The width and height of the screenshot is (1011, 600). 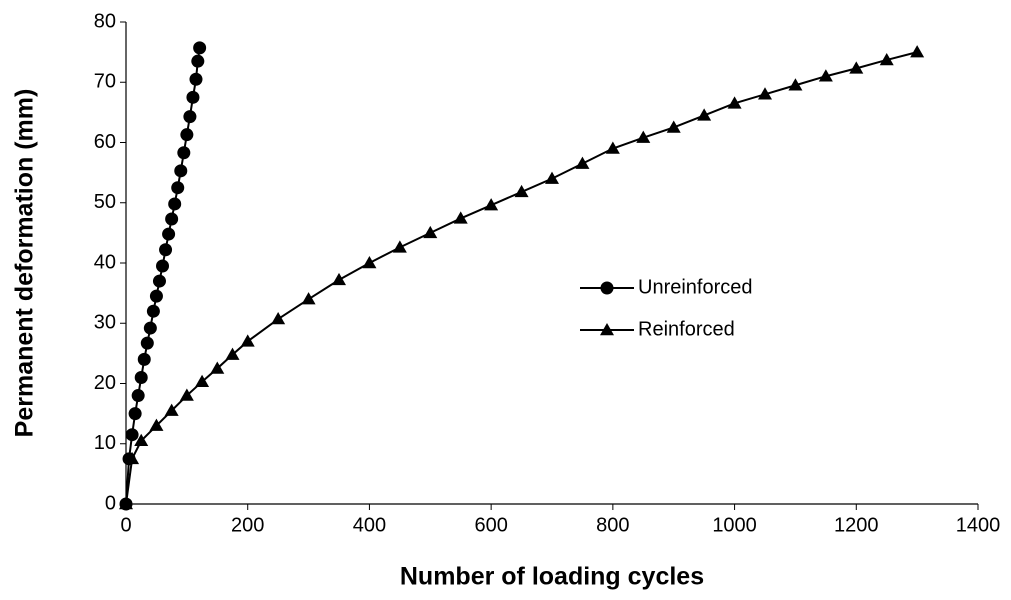 I want to click on x-tick-label: 0, so click(x=125, y=525).